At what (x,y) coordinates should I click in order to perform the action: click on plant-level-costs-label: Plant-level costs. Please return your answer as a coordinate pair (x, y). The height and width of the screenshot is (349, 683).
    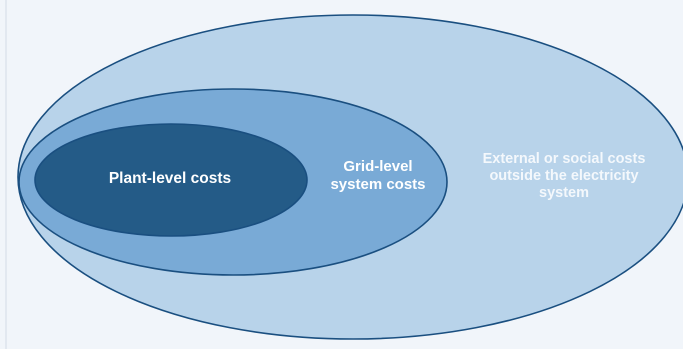
    Looking at the image, I should click on (170, 178).